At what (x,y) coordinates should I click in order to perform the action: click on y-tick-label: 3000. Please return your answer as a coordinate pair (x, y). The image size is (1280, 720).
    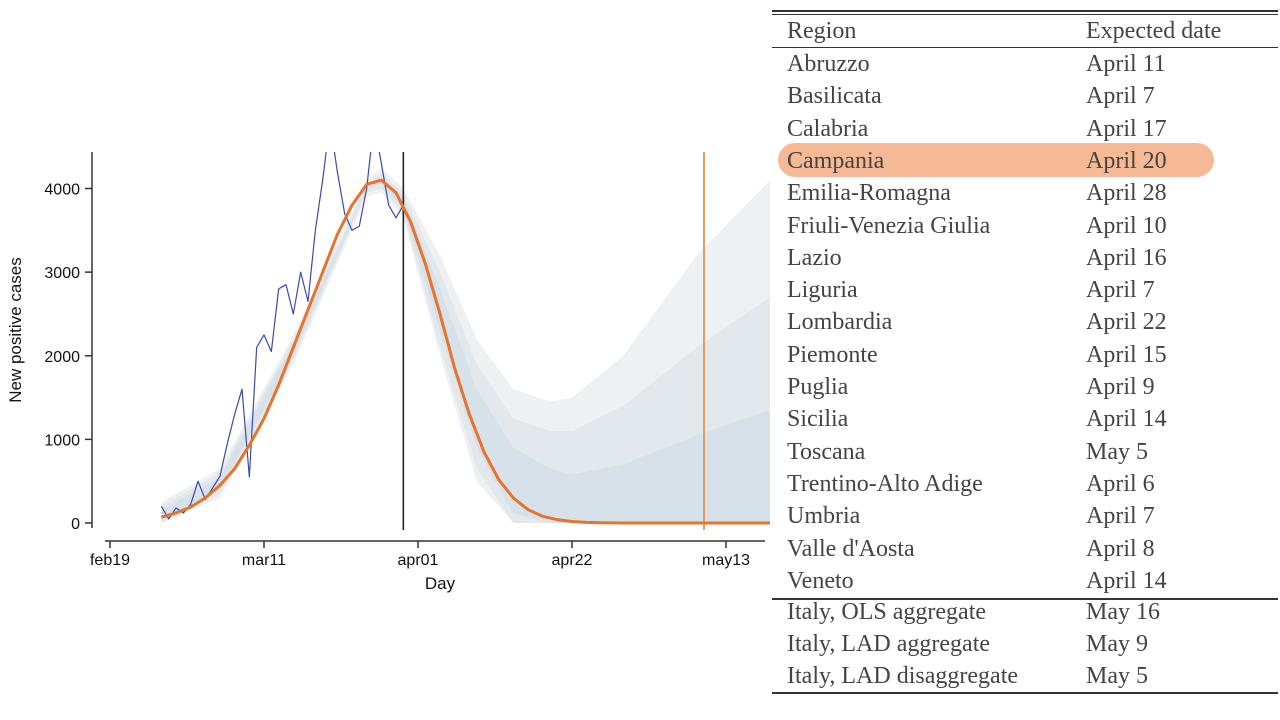
    Looking at the image, I should click on (62, 273).